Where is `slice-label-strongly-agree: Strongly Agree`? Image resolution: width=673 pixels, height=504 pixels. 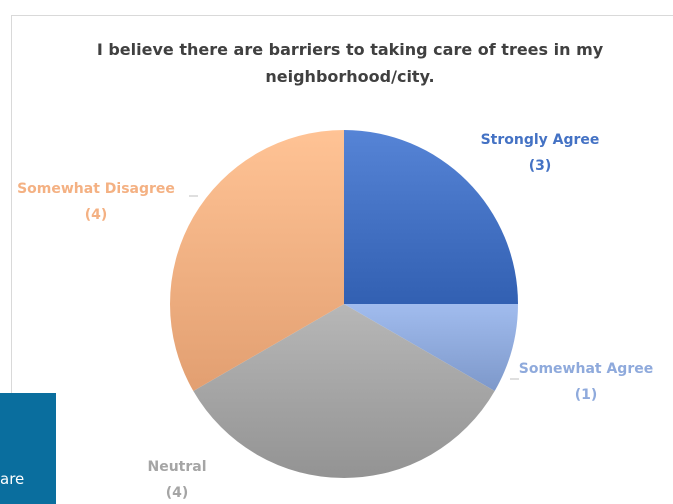
slice-label-strongly-agree: Strongly Agree is located at coordinates (540, 140).